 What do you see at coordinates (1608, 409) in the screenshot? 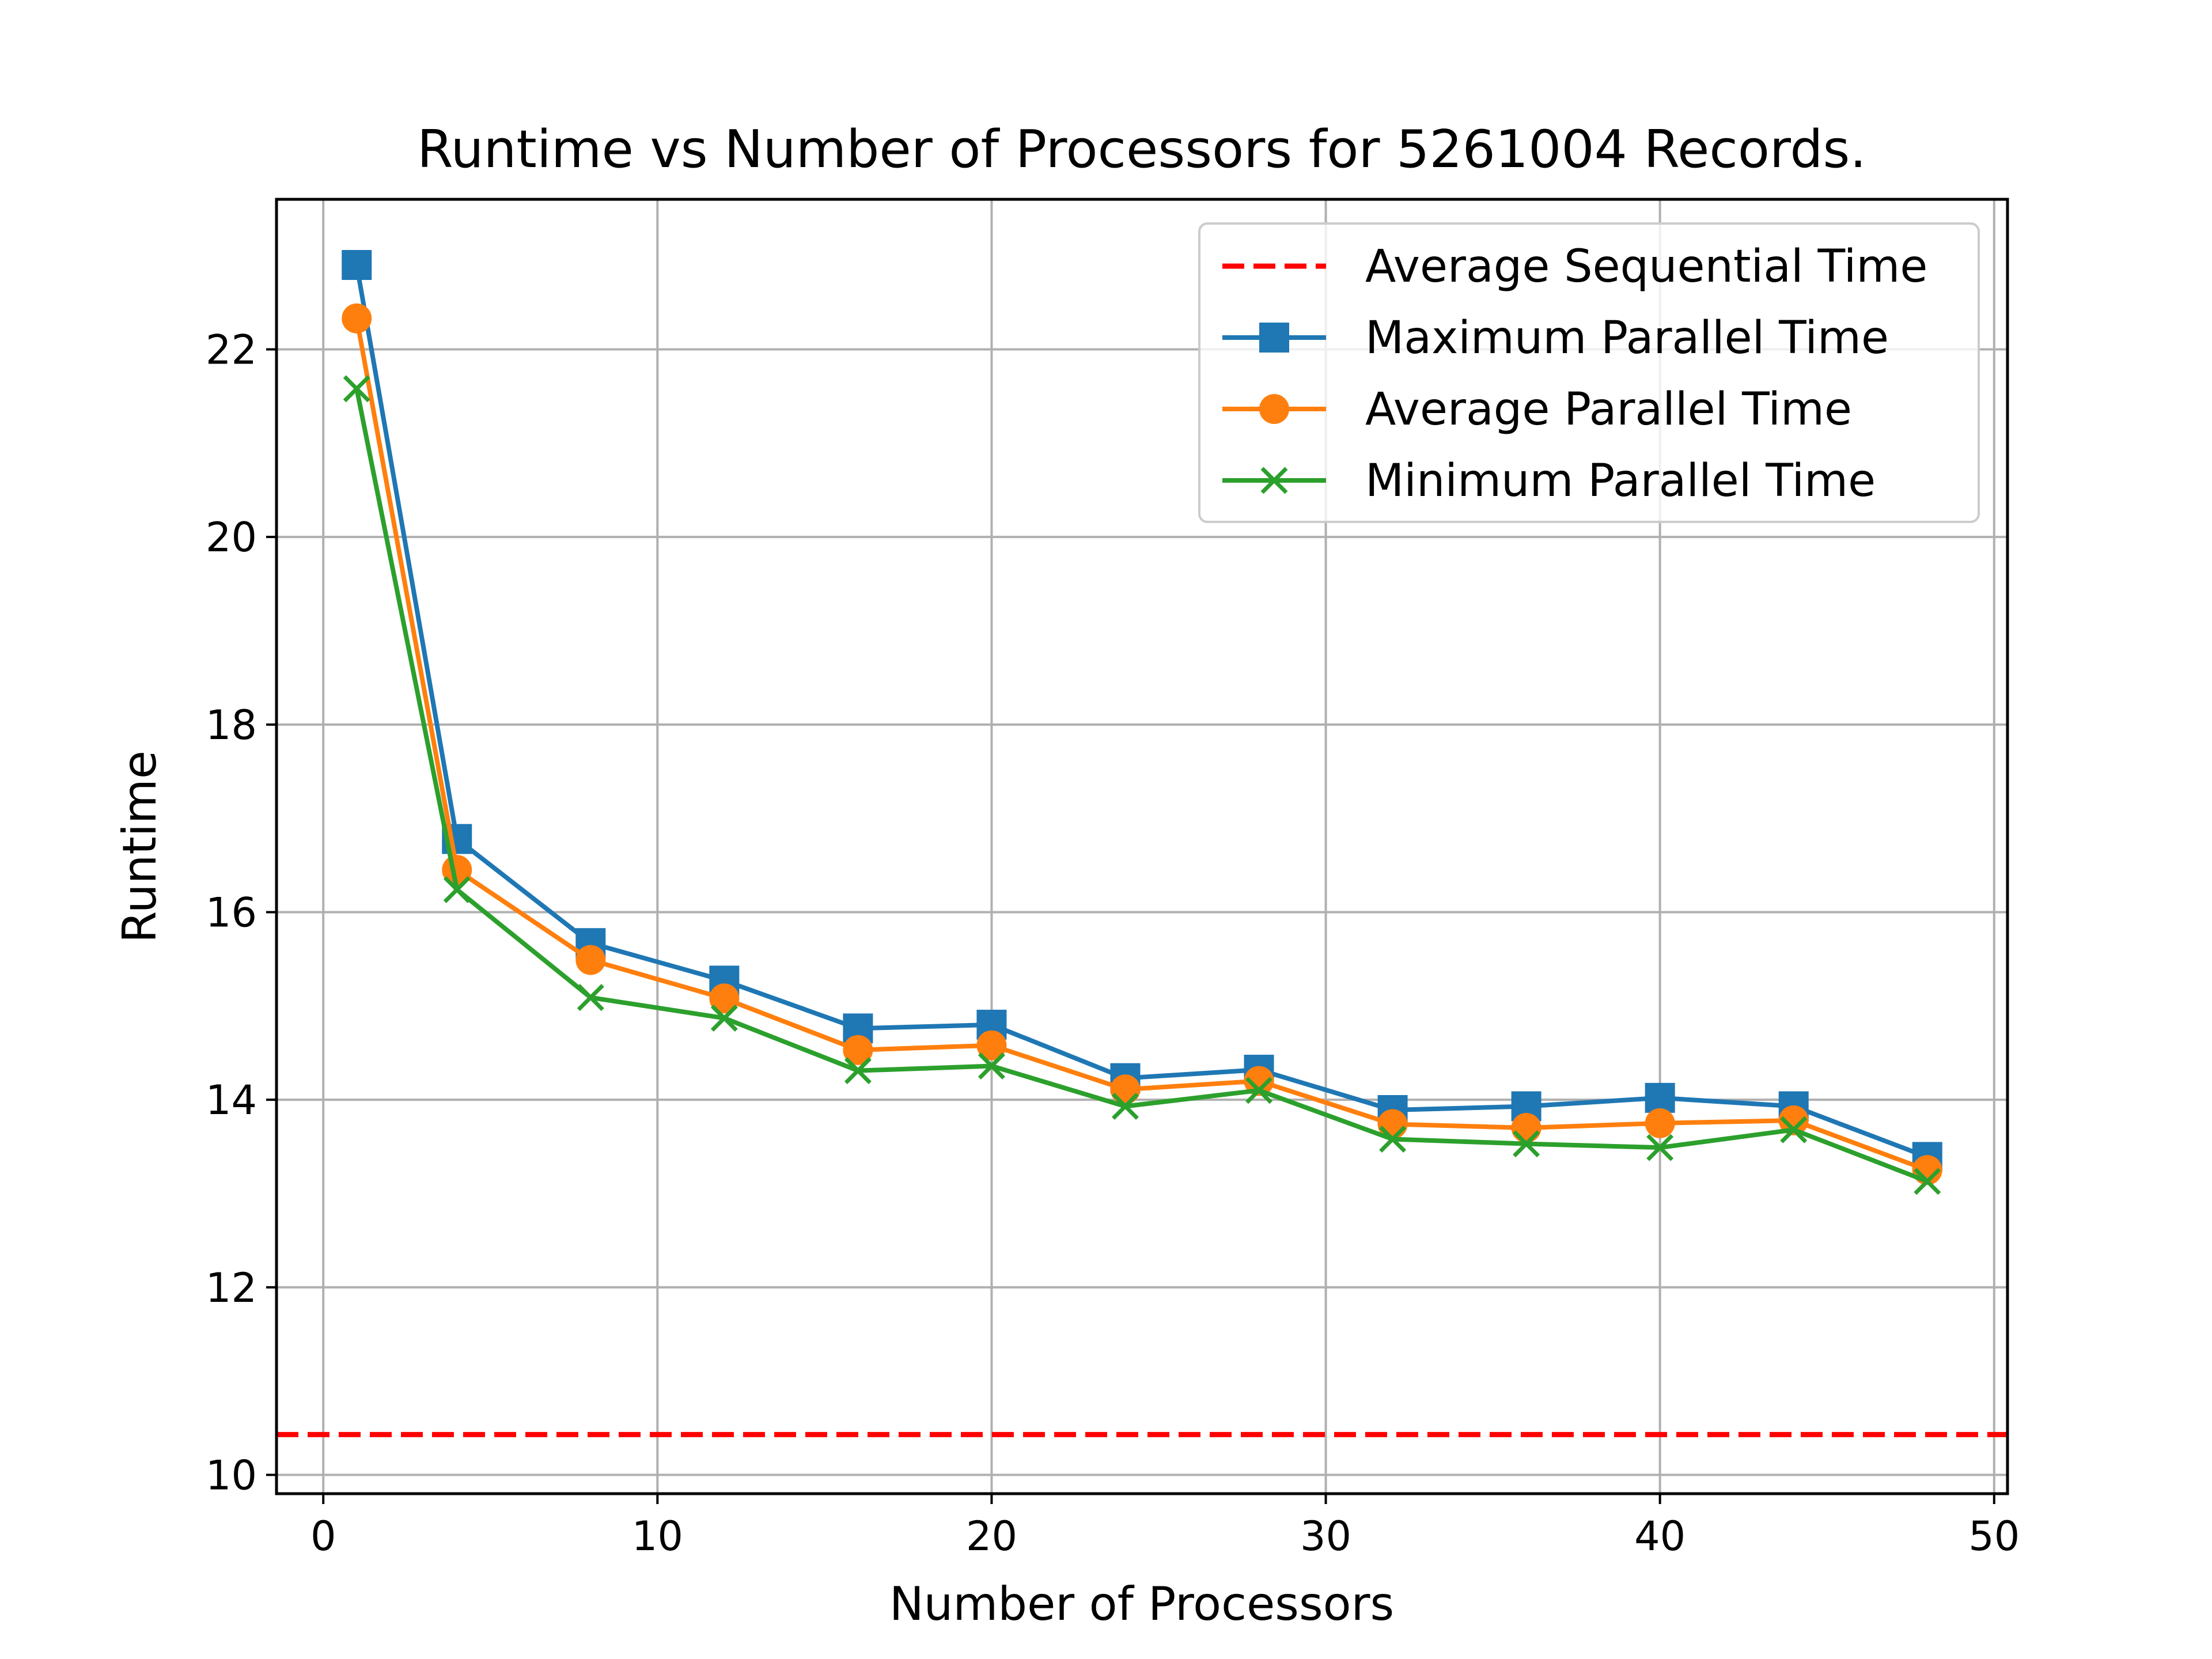
I see `legend-label-average-parallel-time: Average Parallel Time` at bounding box center [1608, 409].